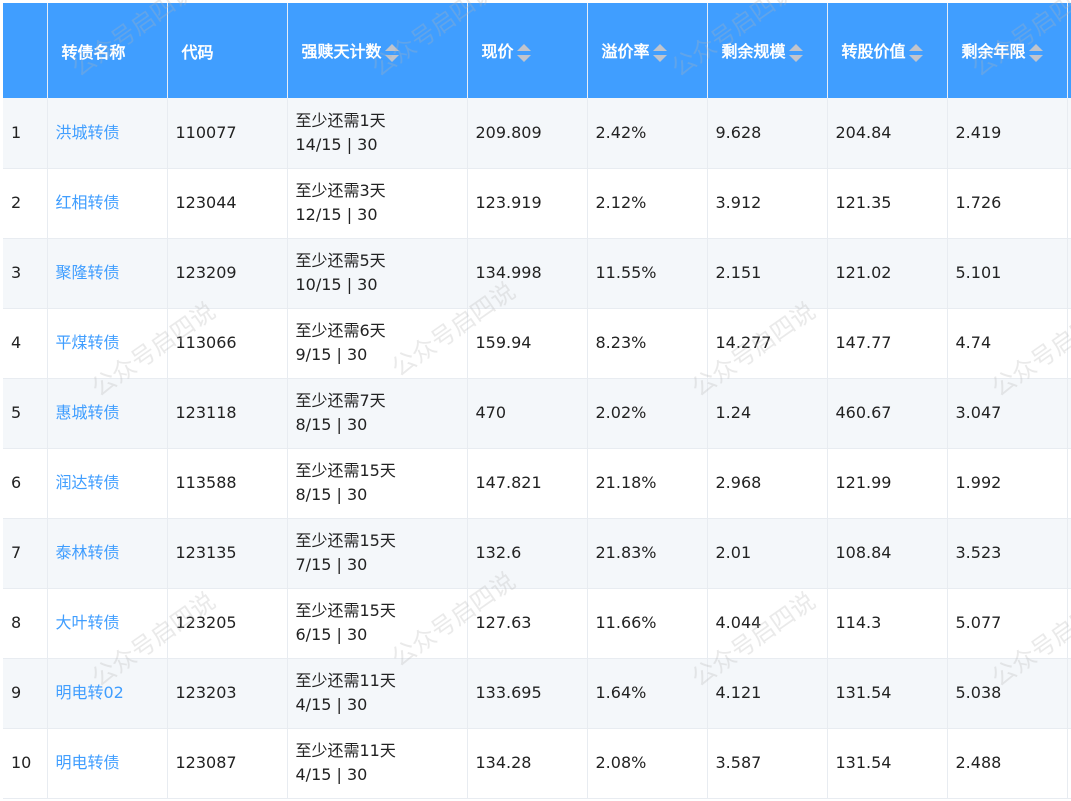 Image resolution: width=1071 pixels, height=801 pixels. Describe the element at coordinates (767, 203) in the screenshot. I see `remaining-size: 3.912` at that location.